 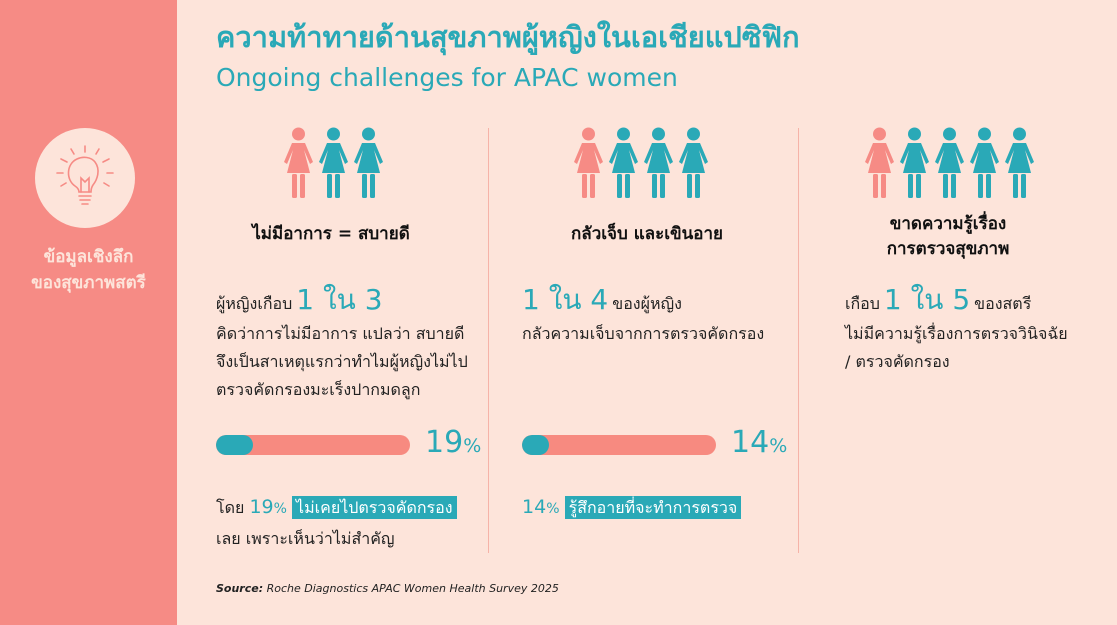 I want to click on stat-line: ไม่มีความรู้เรื่องการตรวจวินิจฉัย, so click(x=956, y=333).